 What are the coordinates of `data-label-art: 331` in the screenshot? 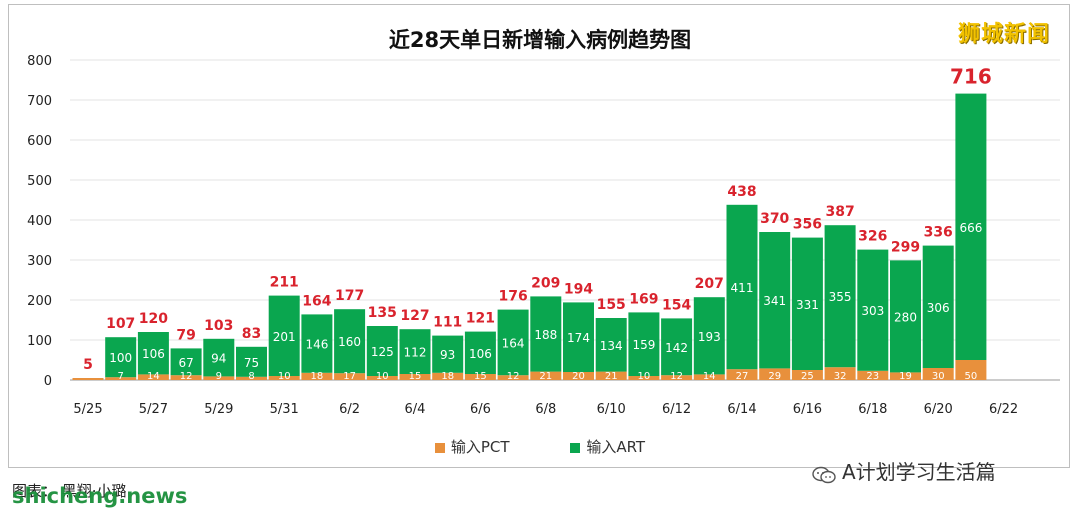 It's located at (807, 305).